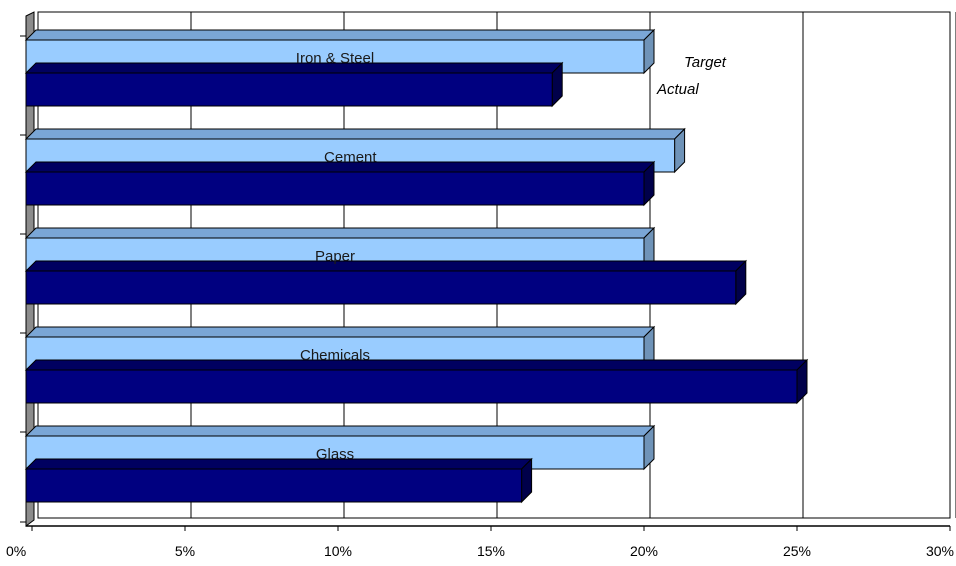 The image size is (956, 566). Describe the element at coordinates (335, 454) in the screenshot. I see `category-label: Glass` at that location.